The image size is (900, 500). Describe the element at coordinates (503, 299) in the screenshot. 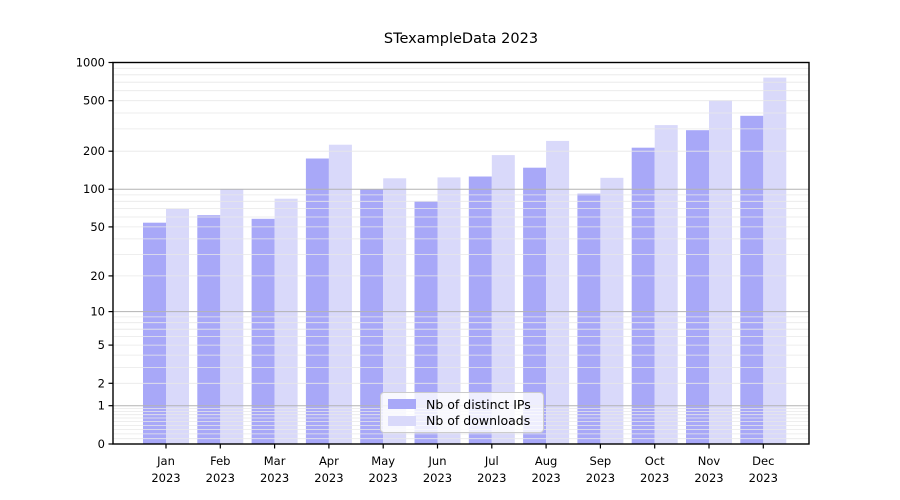

I see `bar-downloads-jul` at that location.